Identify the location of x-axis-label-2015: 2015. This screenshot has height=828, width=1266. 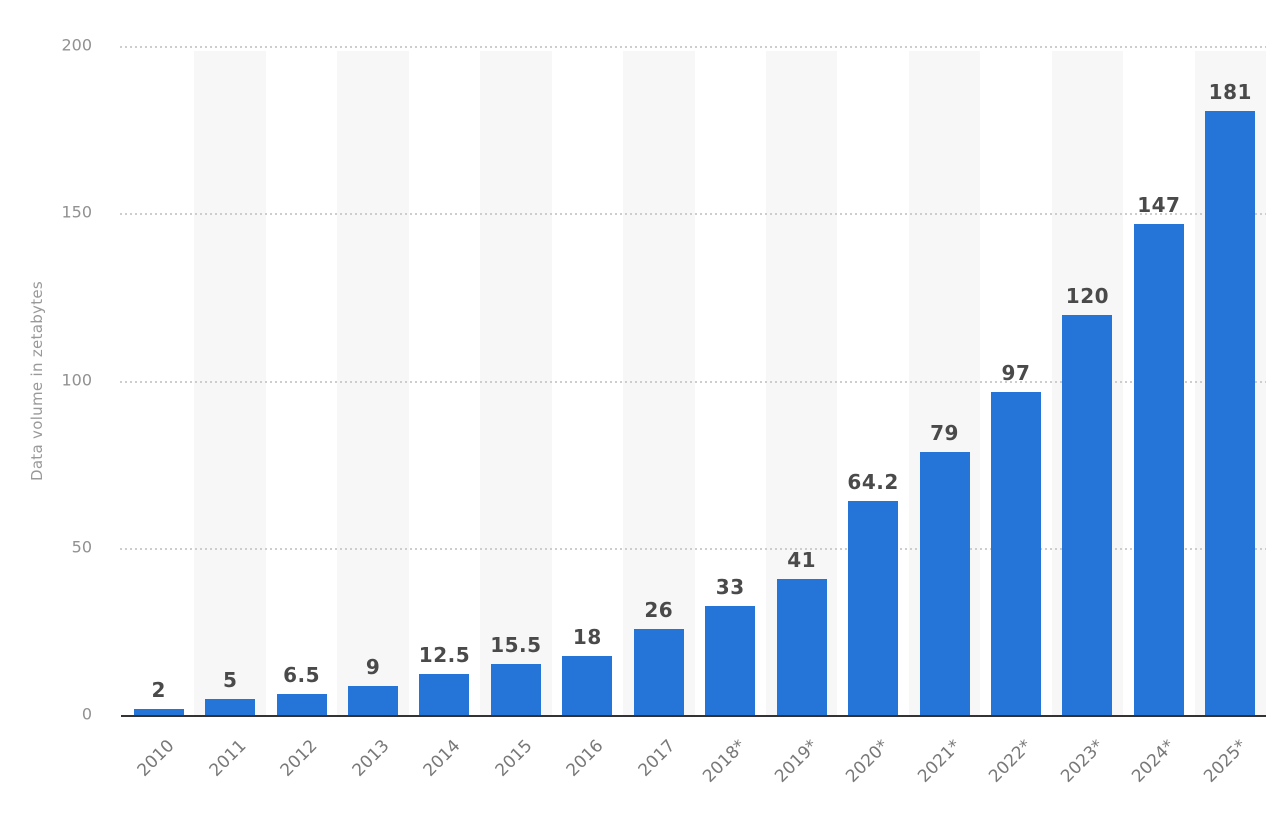
(514, 758).